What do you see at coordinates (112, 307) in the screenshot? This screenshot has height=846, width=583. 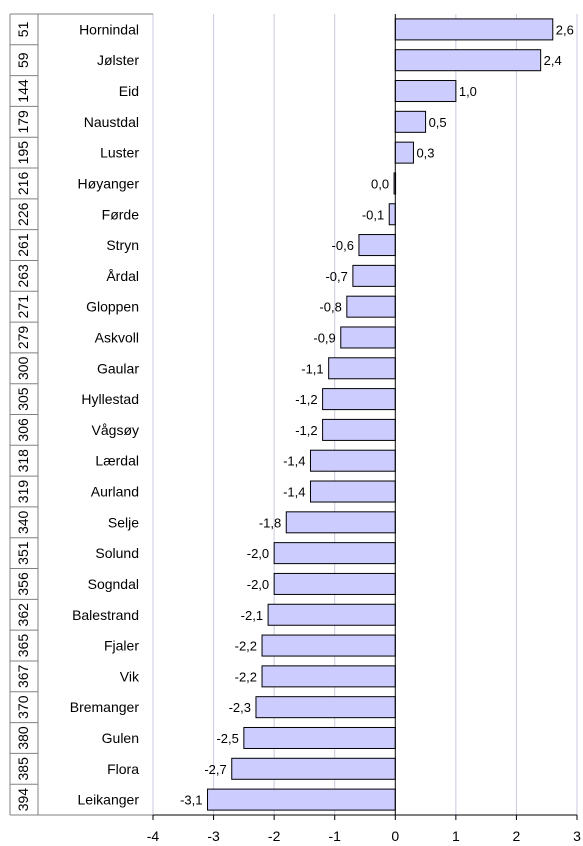 I see `category-label: Gloppen` at bounding box center [112, 307].